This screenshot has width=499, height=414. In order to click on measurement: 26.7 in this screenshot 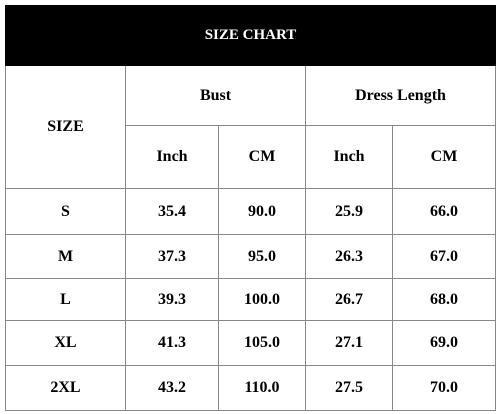, I will do `click(349, 299)`.